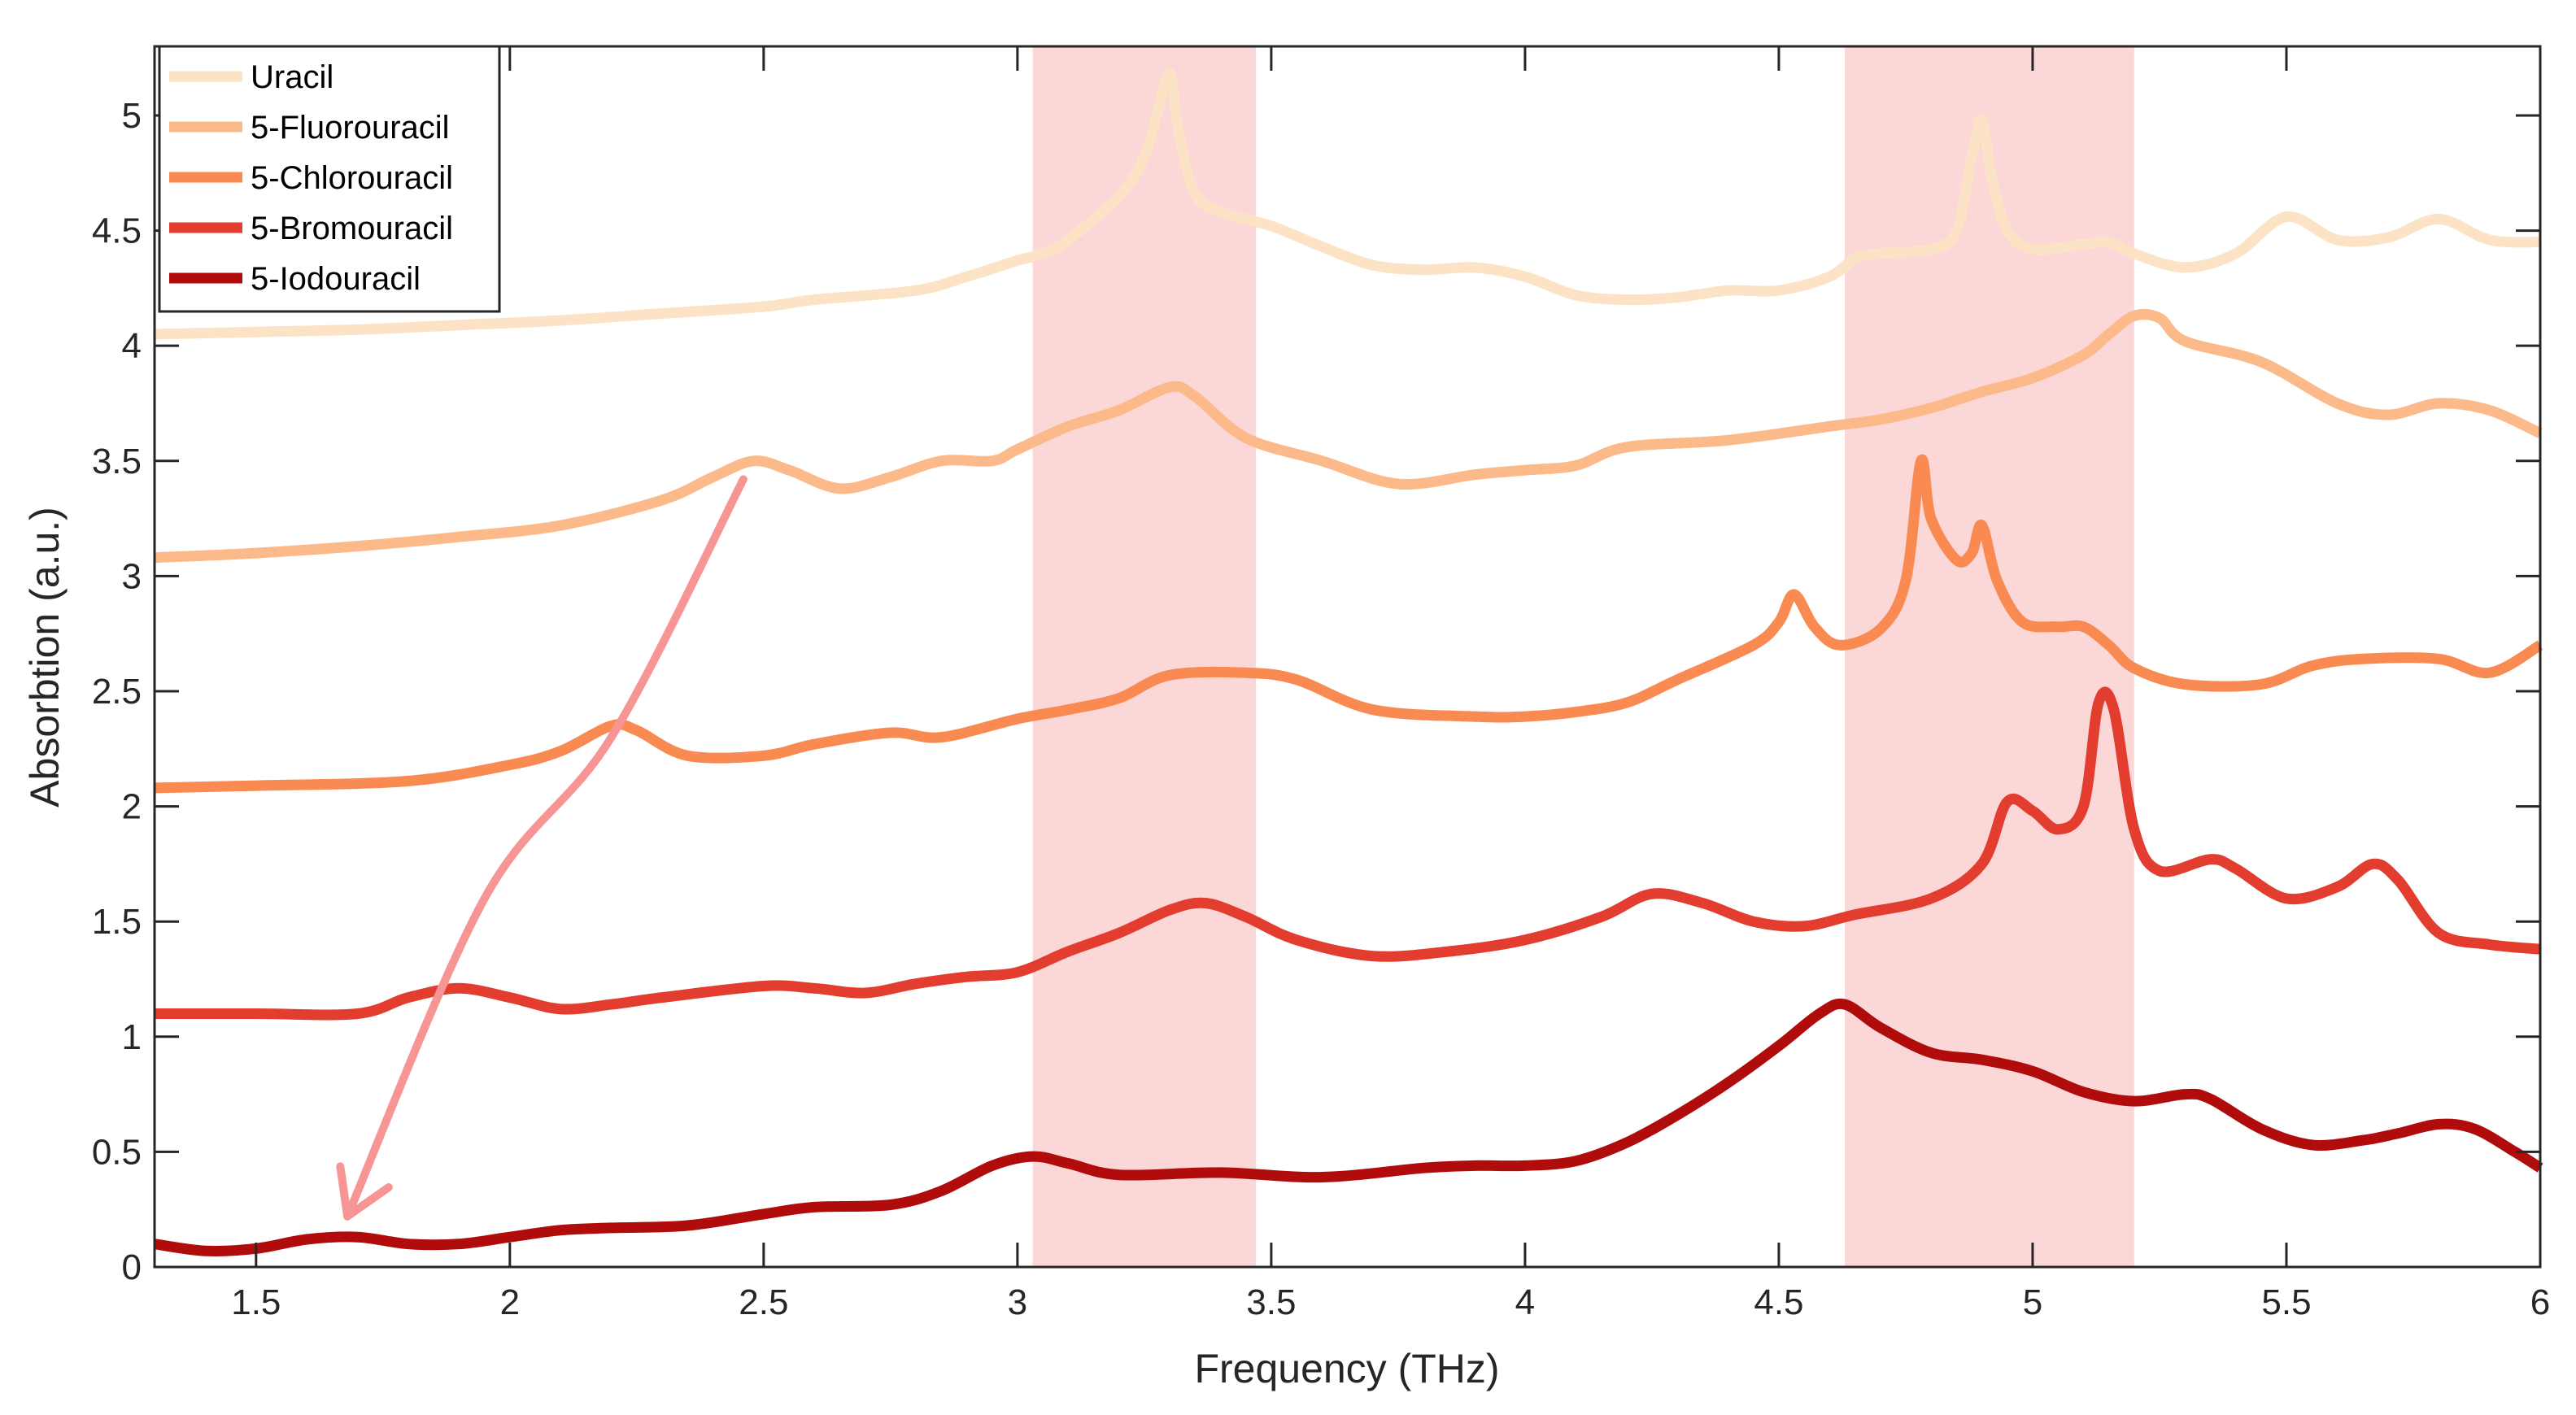 The image size is (2576, 1415). I want to click on y-tick-label: 5, so click(132, 116).